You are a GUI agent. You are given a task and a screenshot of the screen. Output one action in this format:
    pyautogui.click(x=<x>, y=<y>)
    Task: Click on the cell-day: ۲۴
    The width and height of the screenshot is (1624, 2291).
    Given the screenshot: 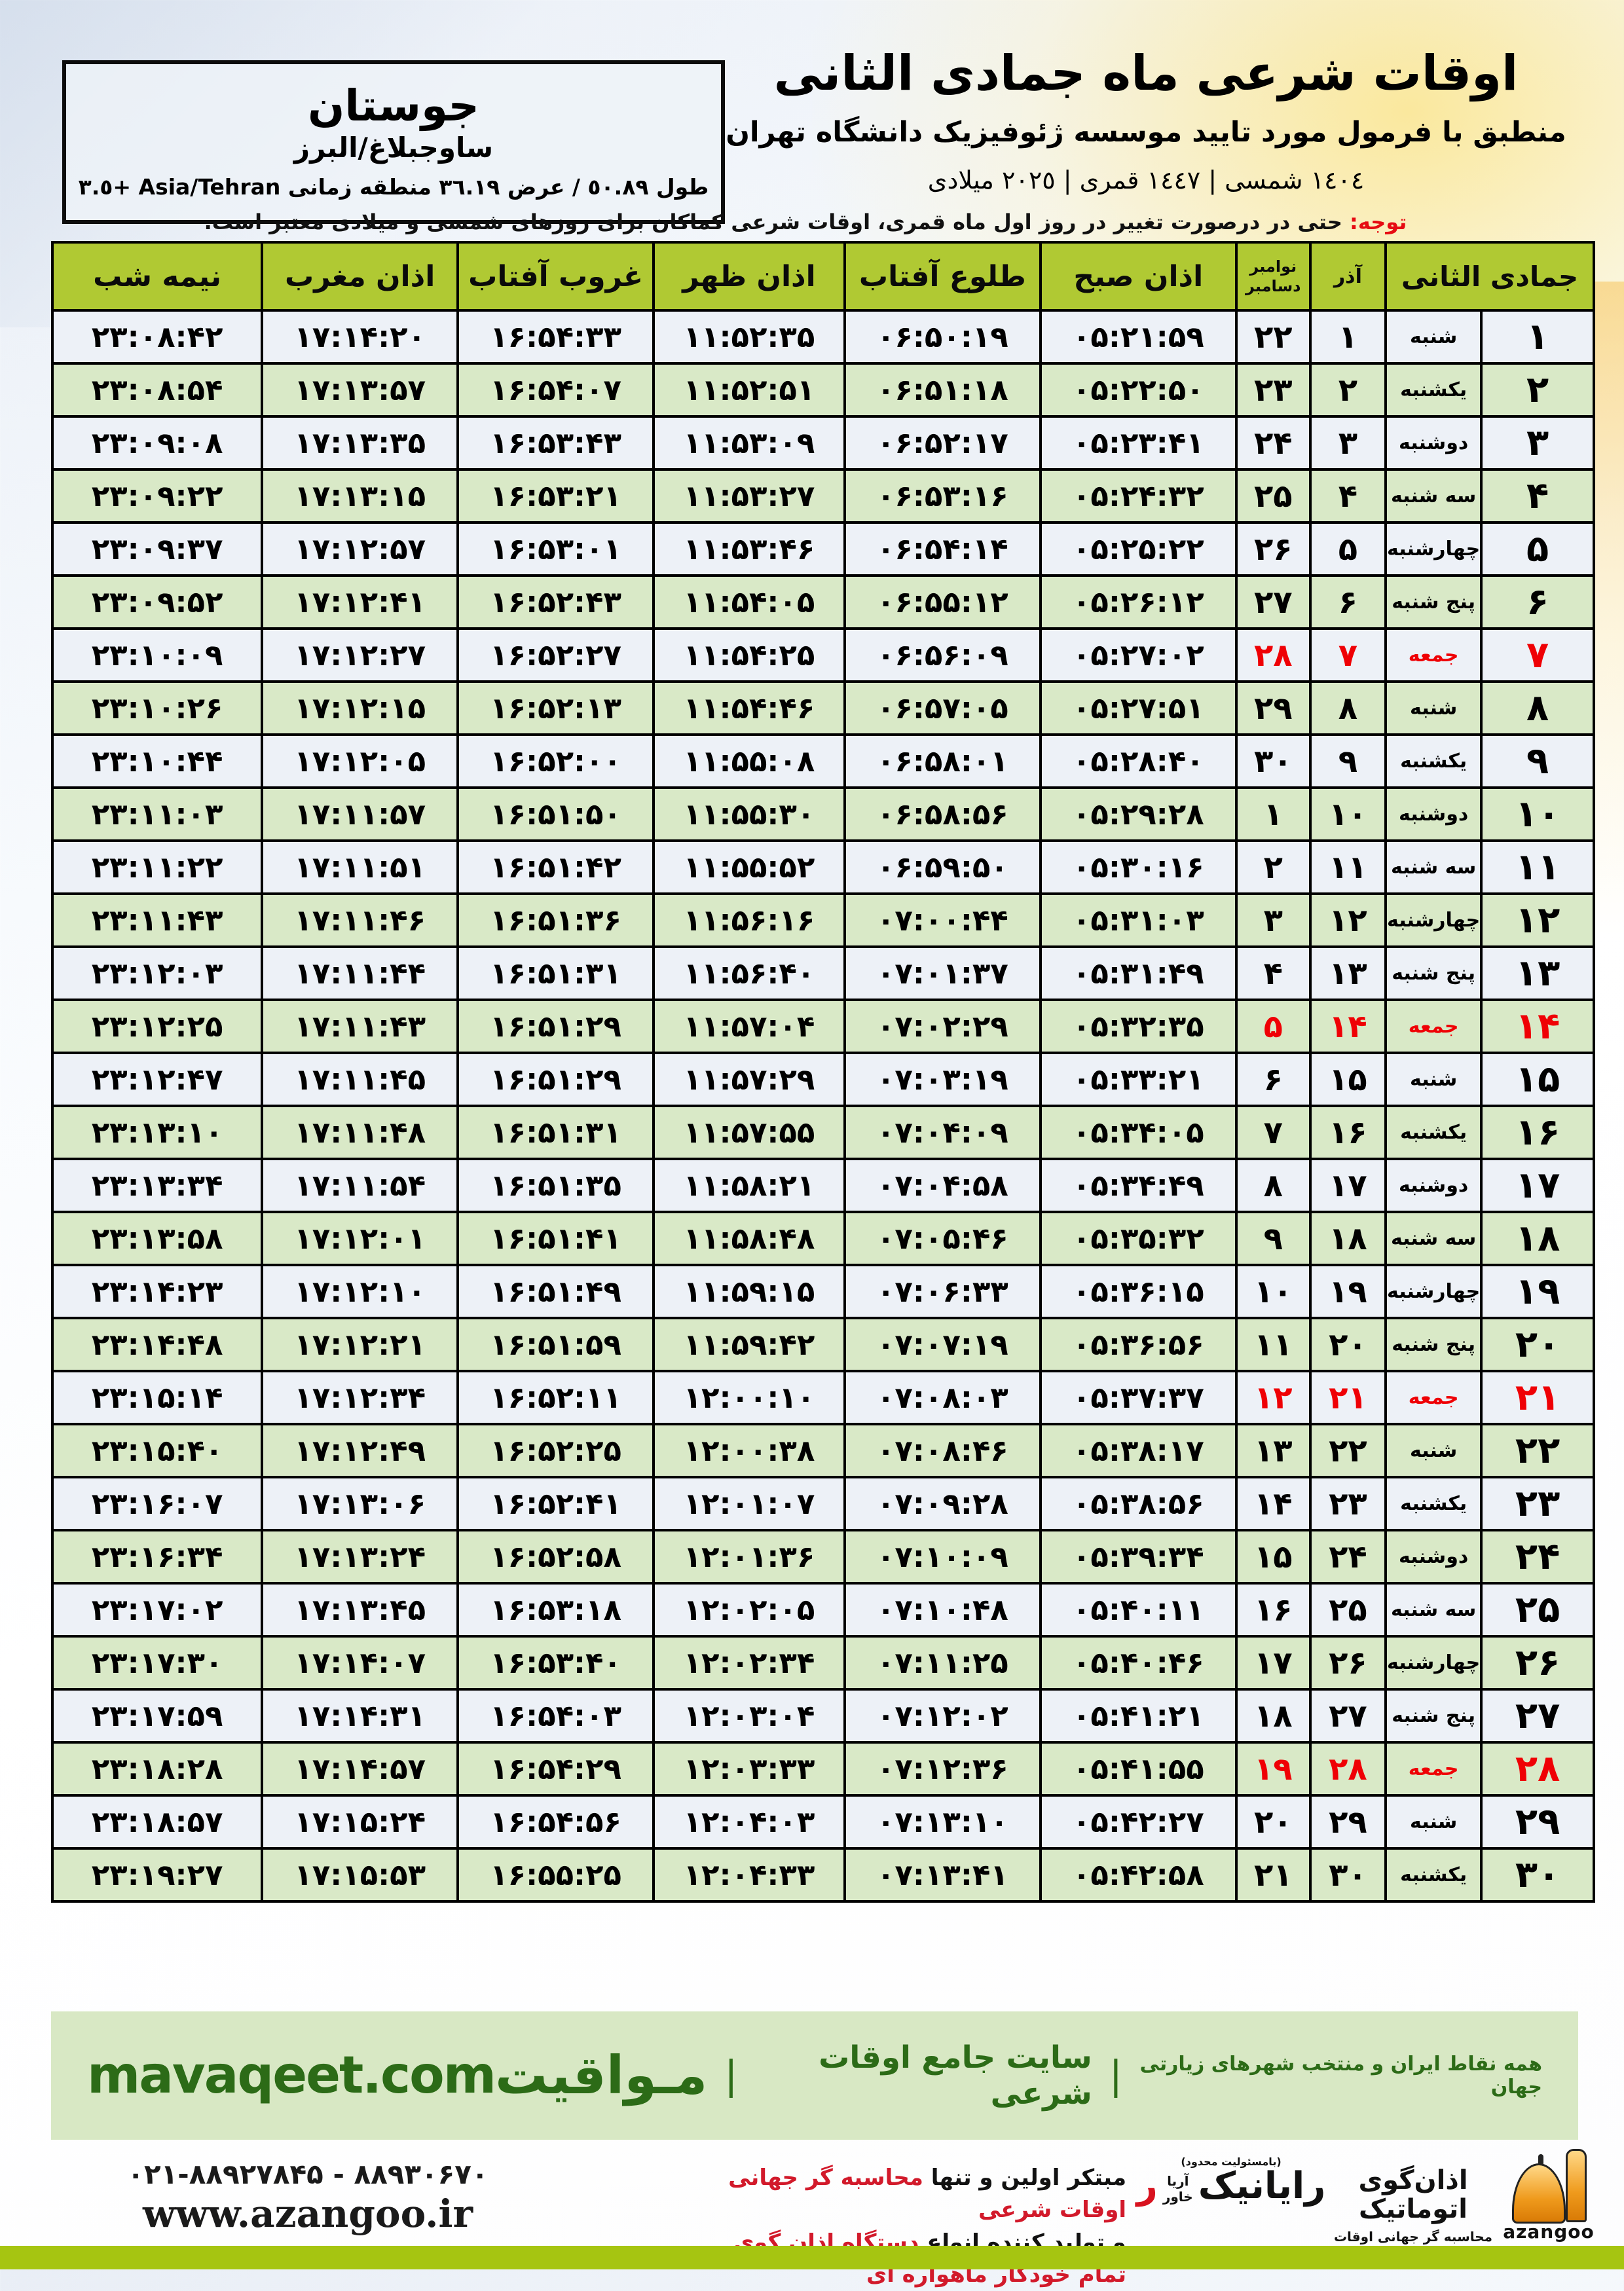 What is the action you would take?
    pyautogui.click(x=1537, y=1557)
    